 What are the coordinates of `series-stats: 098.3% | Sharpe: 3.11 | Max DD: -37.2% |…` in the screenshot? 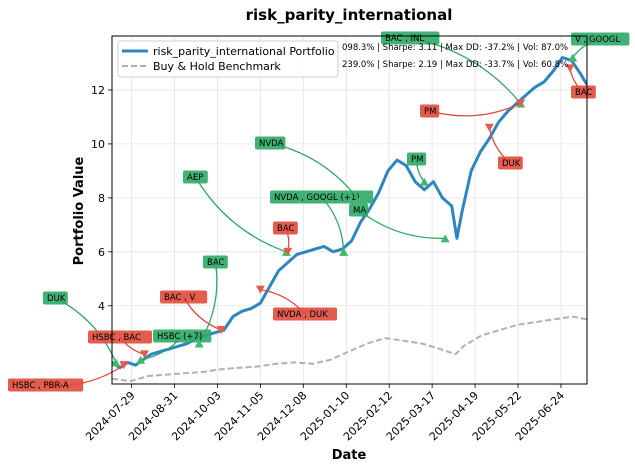 It's located at (455, 48).